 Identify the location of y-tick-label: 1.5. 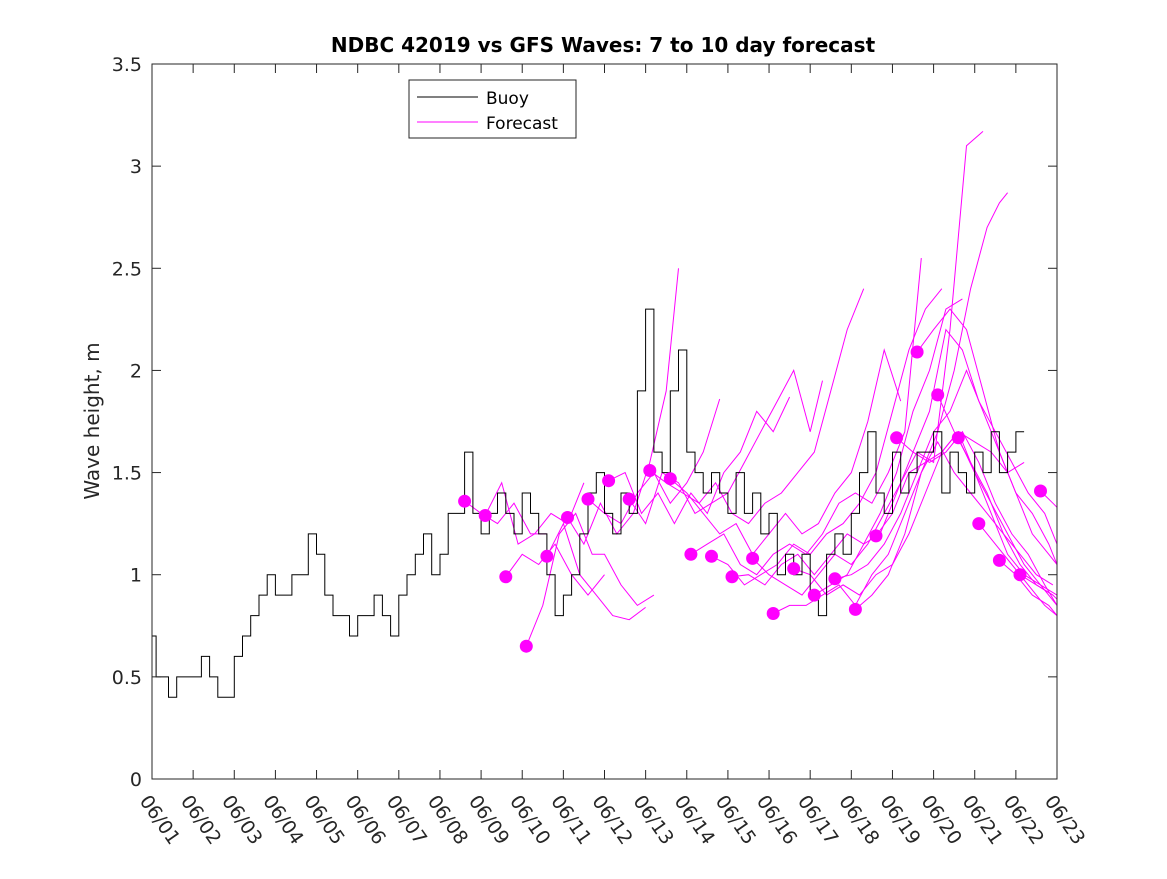
(127, 474).